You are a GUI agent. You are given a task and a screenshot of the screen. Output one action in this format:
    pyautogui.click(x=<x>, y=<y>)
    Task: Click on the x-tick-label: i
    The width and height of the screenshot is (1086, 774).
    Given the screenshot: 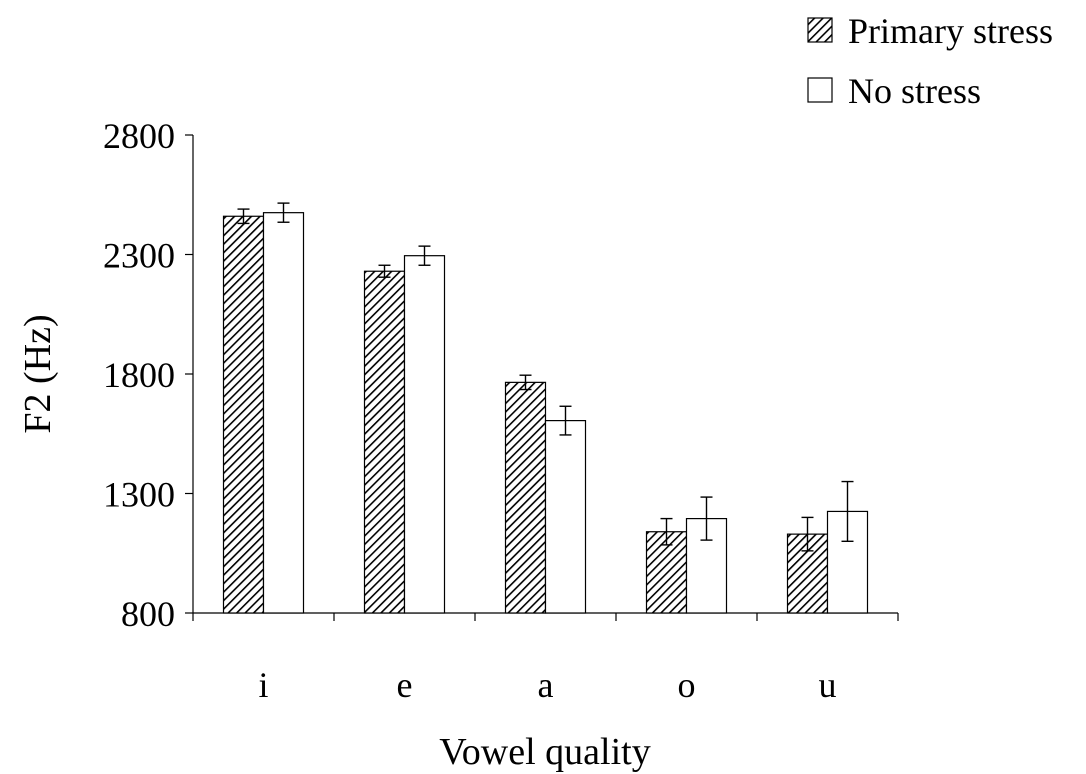 What is the action you would take?
    pyautogui.click(x=263, y=685)
    